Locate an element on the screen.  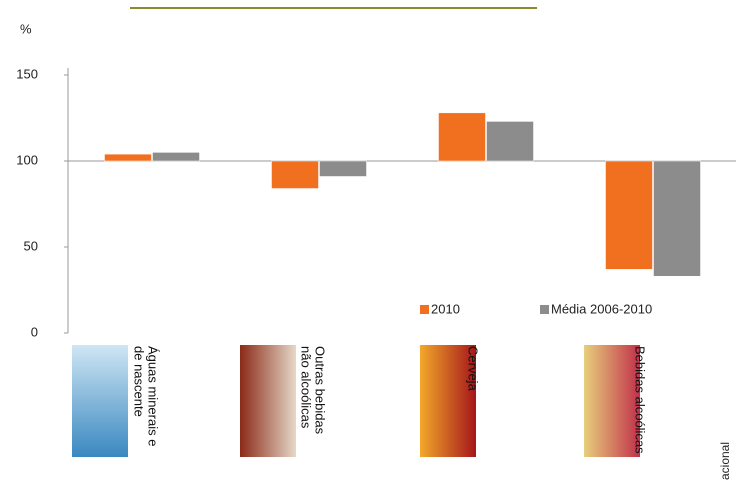
legend-label: Média 2006-2010 is located at coordinates (601, 308).